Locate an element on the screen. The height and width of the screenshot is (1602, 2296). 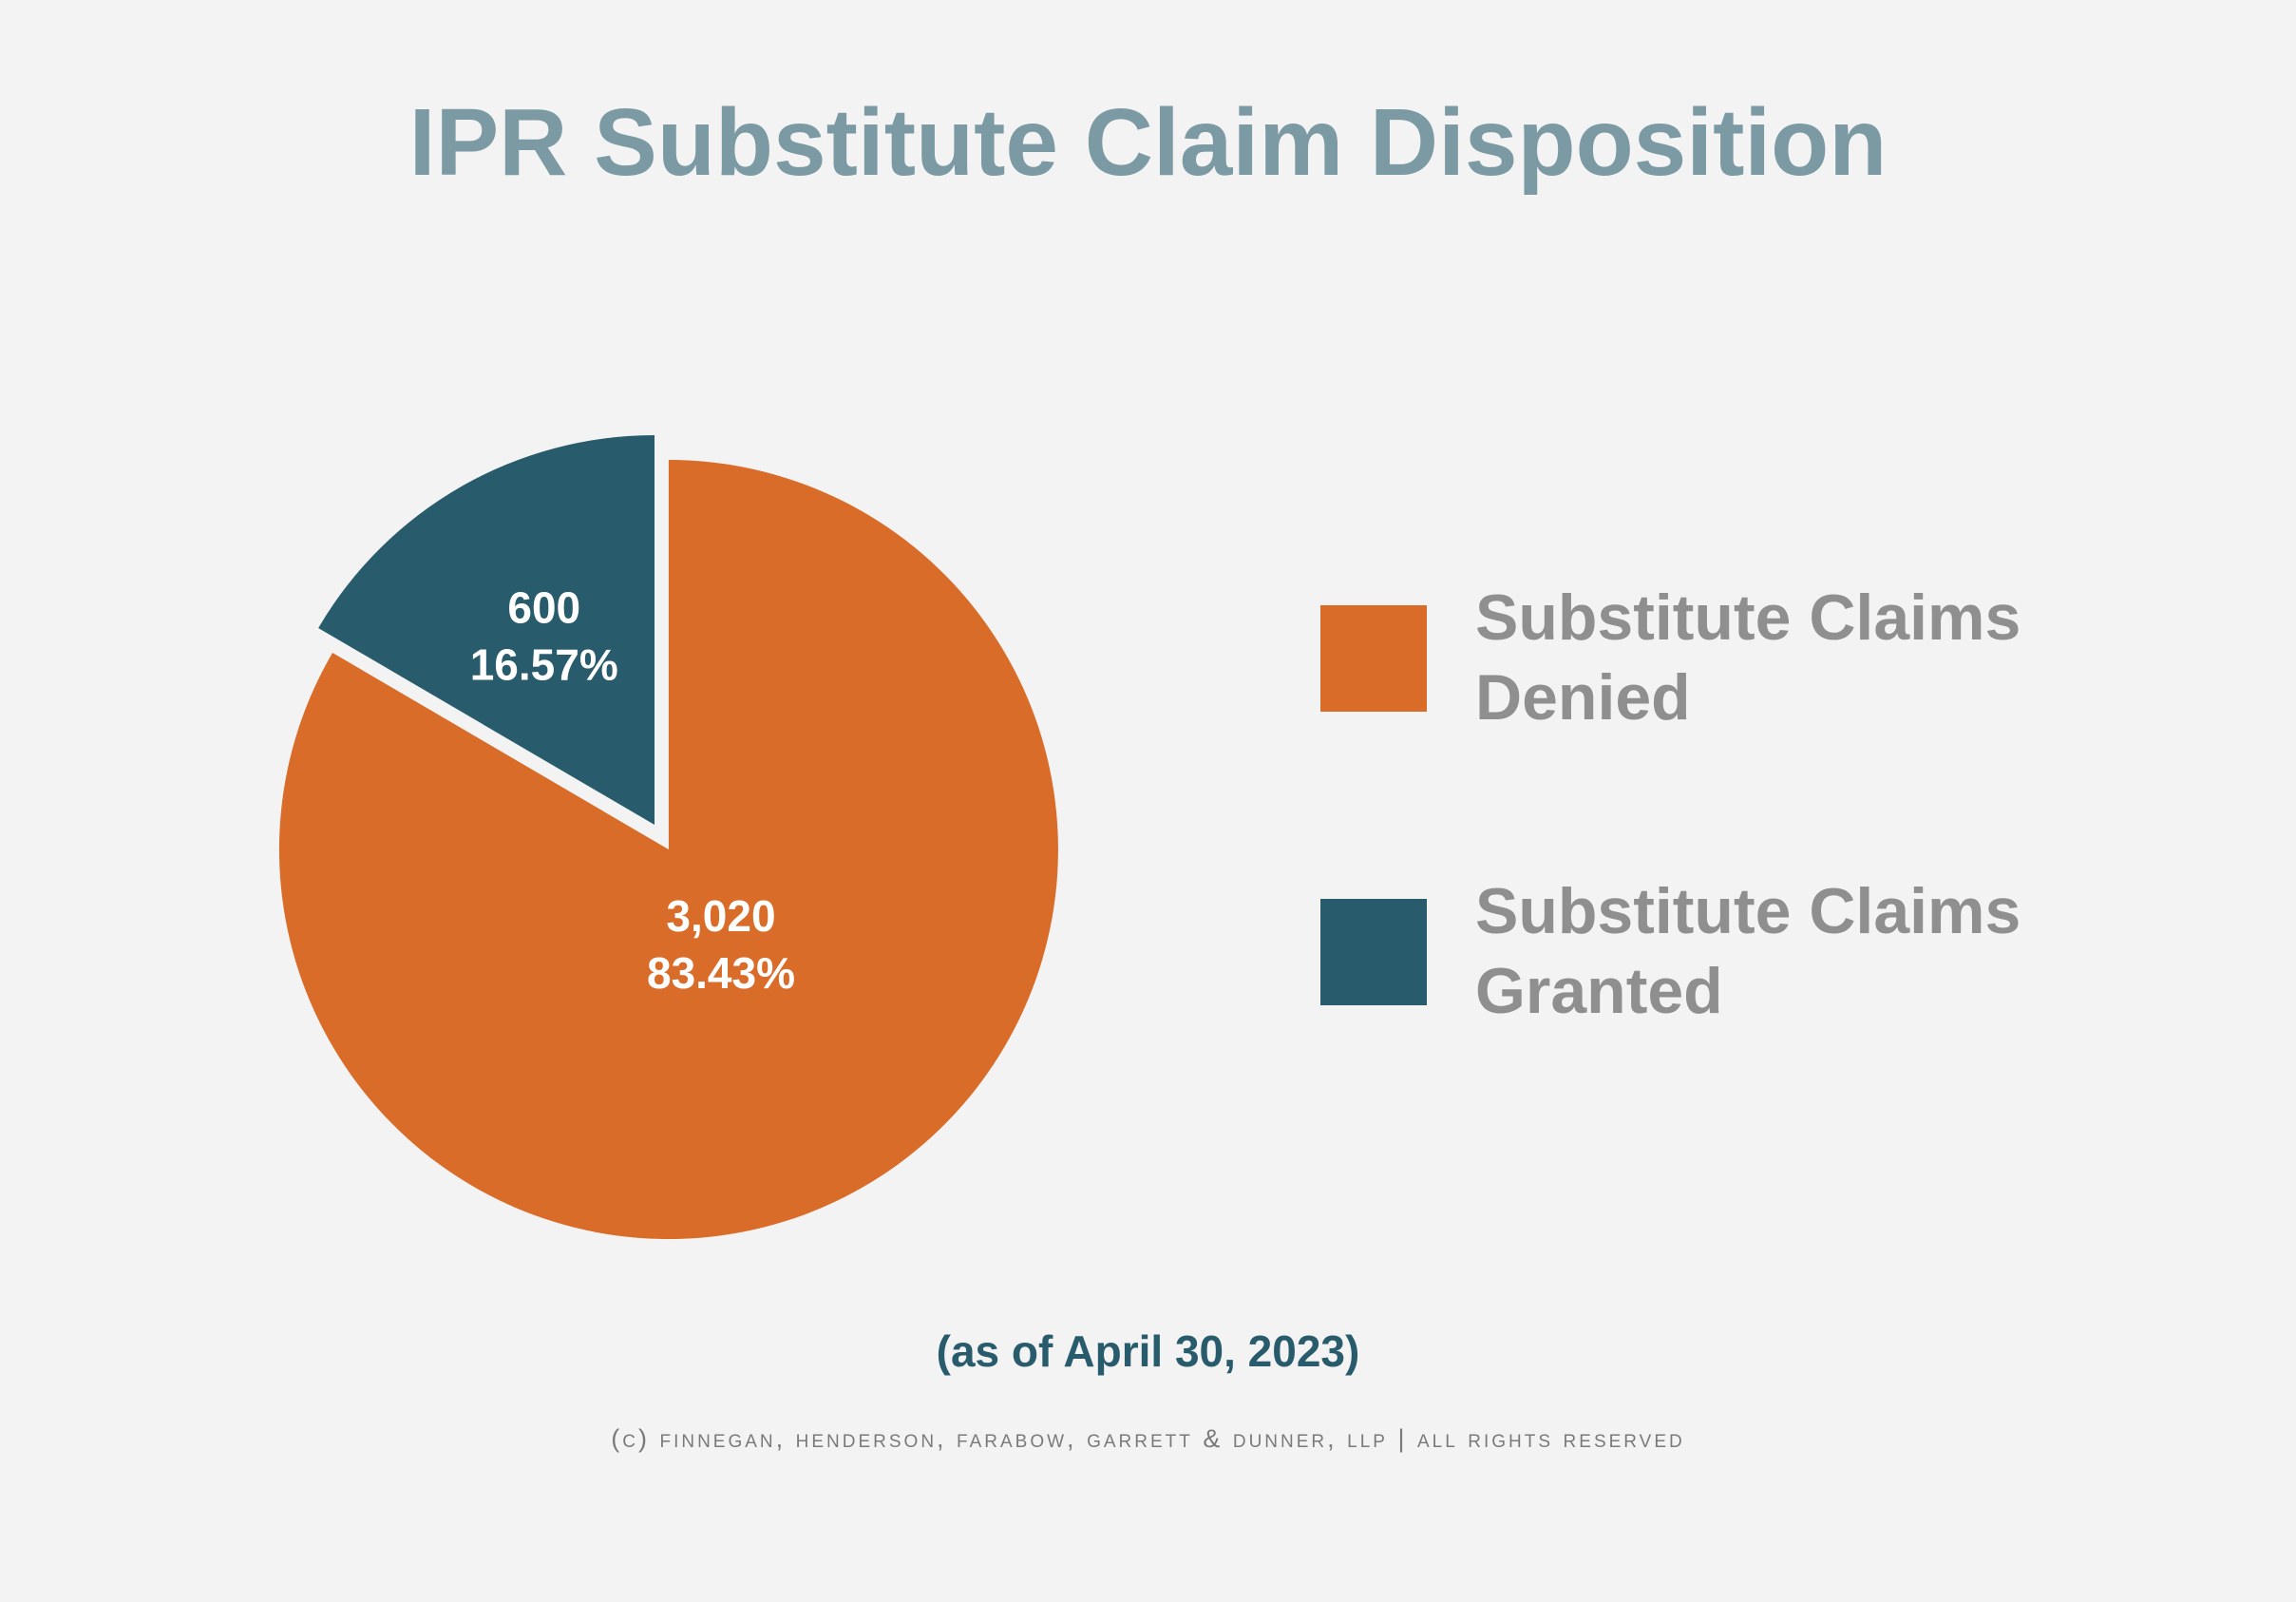
slice-value-label-granted: 600 is located at coordinates (543, 607).